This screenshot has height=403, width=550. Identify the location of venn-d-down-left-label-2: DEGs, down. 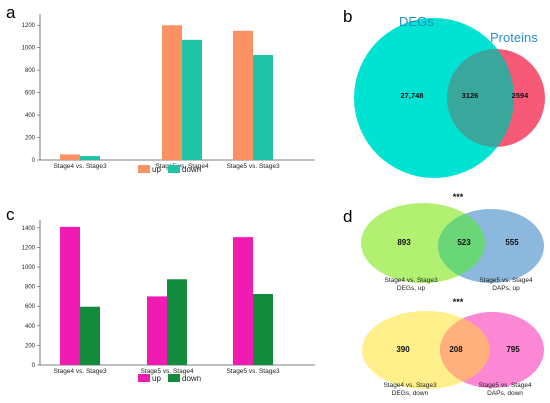
(410, 393).